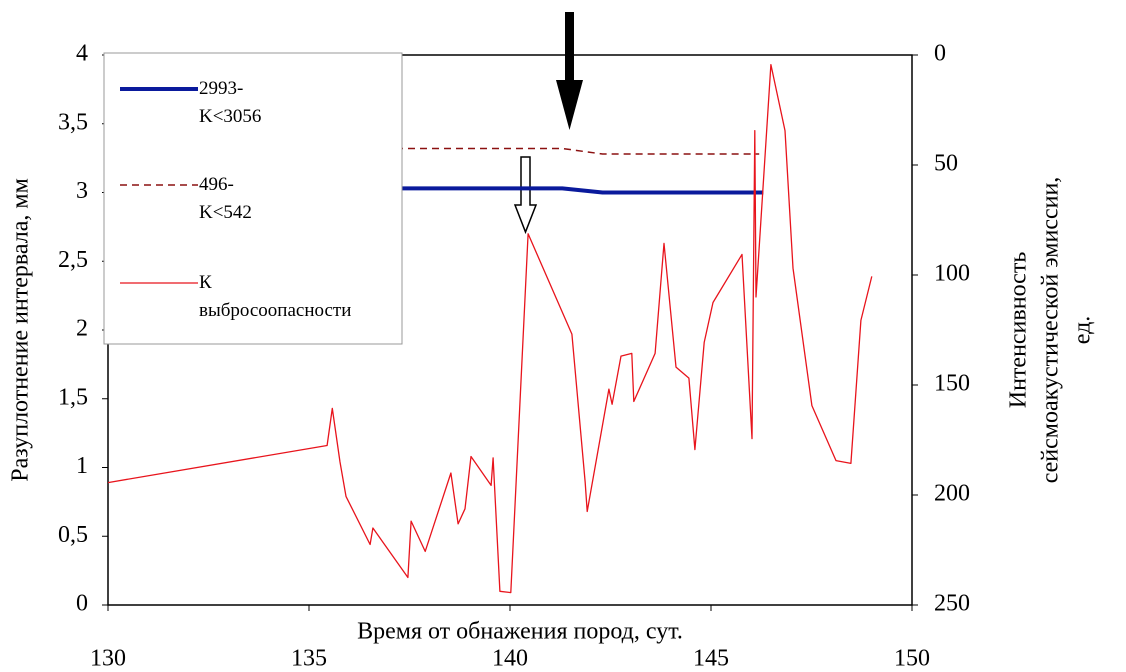 The width and height of the screenshot is (1126, 672). What do you see at coordinates (940, 54) in the screenshot?
I see `y2-tick-label: 0` at bounding box center [940, 54].